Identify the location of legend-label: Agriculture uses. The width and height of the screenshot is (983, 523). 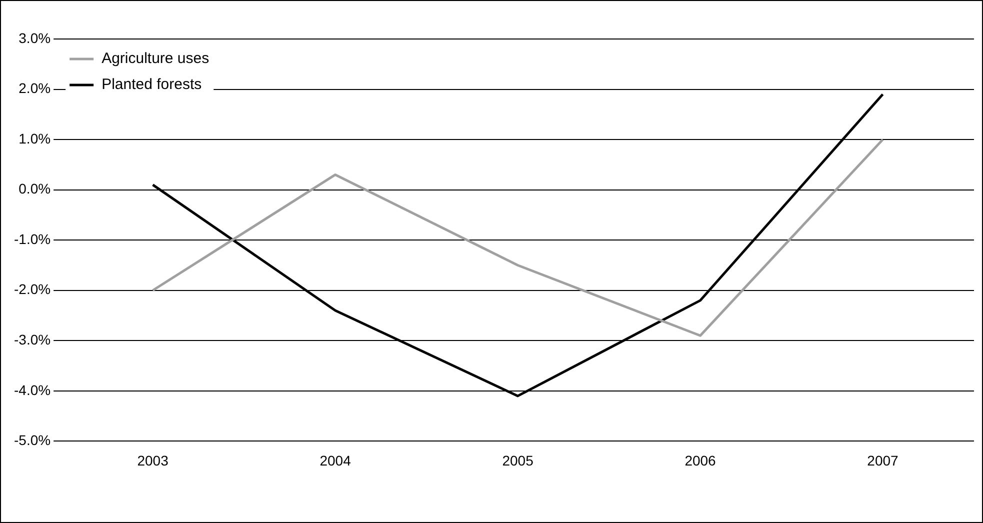
(156, 59).